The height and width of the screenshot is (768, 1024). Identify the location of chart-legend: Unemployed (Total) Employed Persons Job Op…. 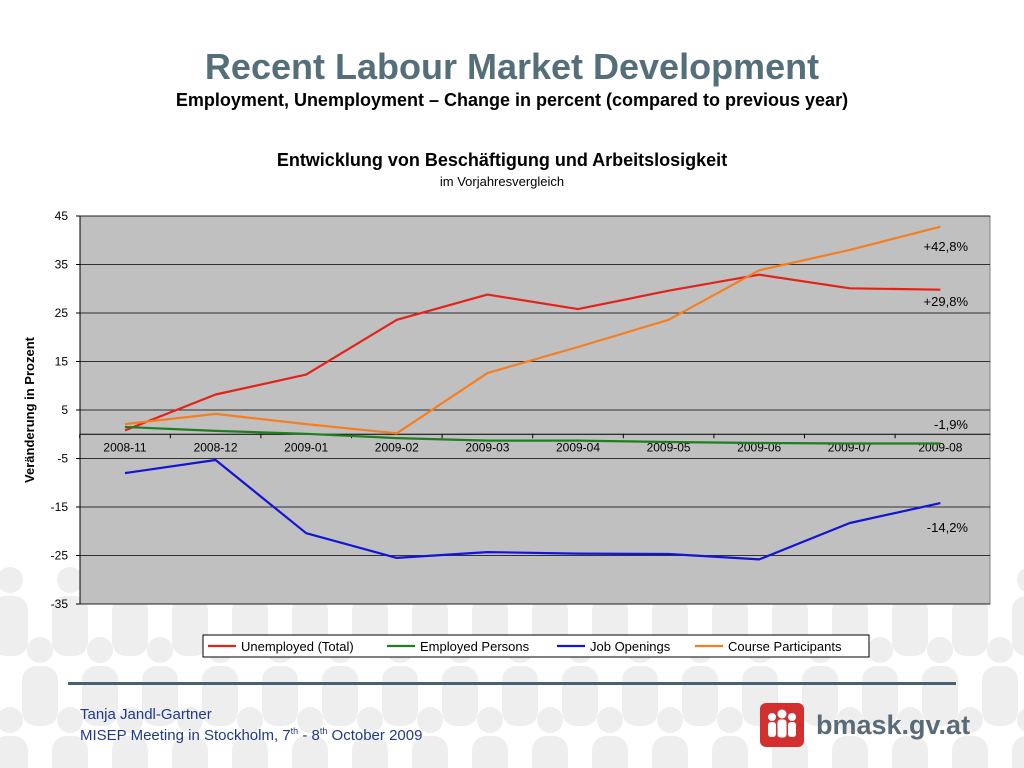
(536, 646).